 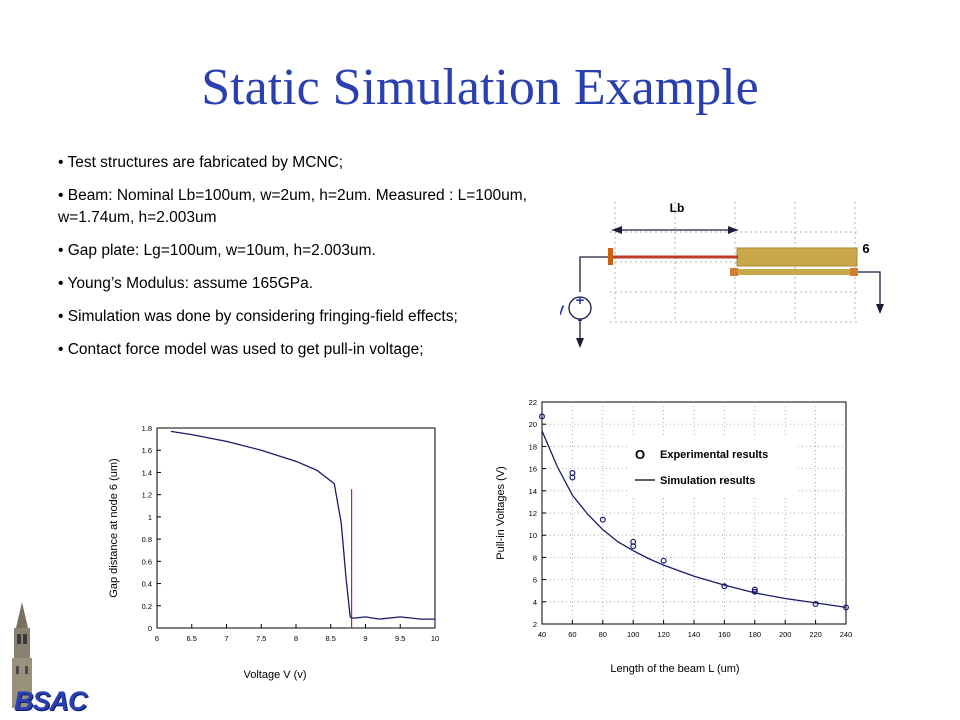 I want to click on legend-label-experimental: Experimental results, so click(x=714, y=455).